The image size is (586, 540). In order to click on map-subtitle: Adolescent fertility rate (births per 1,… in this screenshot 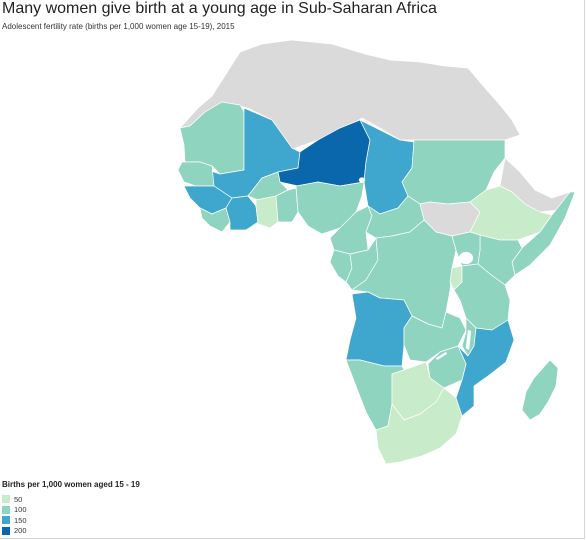, I will do `click(118, 26)`.